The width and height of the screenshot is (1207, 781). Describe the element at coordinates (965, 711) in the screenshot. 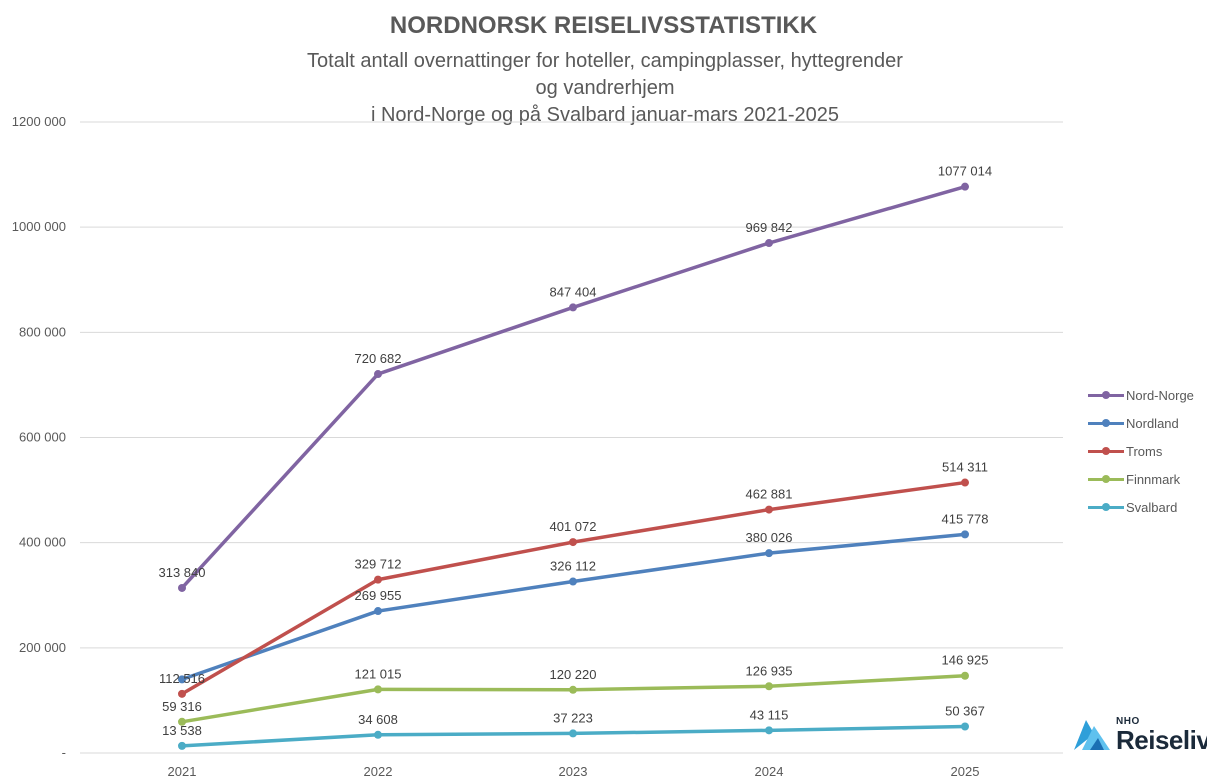

I see `data-label-svalbard: 50 367` at that location.